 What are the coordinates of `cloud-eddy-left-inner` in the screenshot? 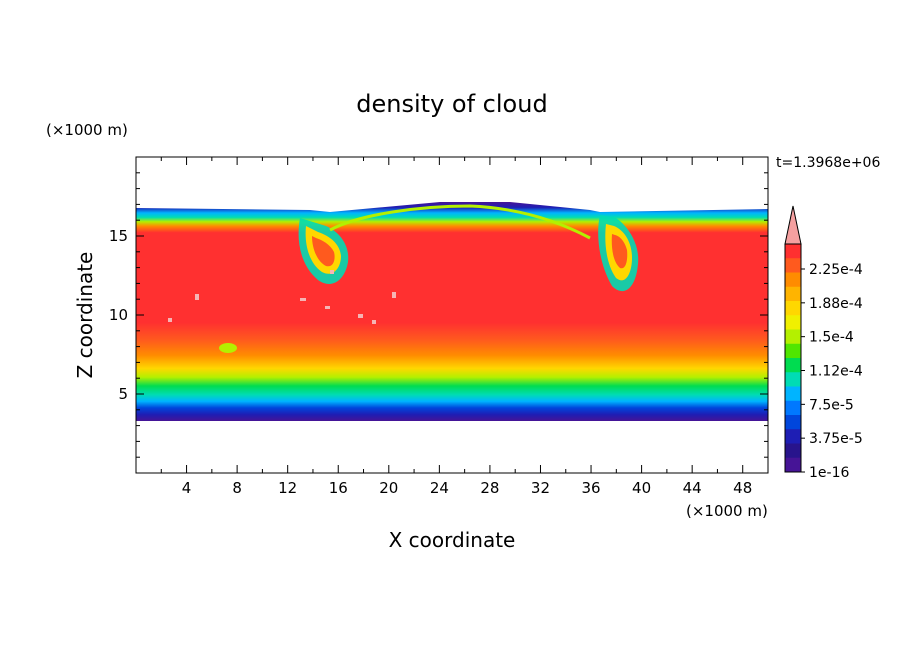 It's located at (323, 251).